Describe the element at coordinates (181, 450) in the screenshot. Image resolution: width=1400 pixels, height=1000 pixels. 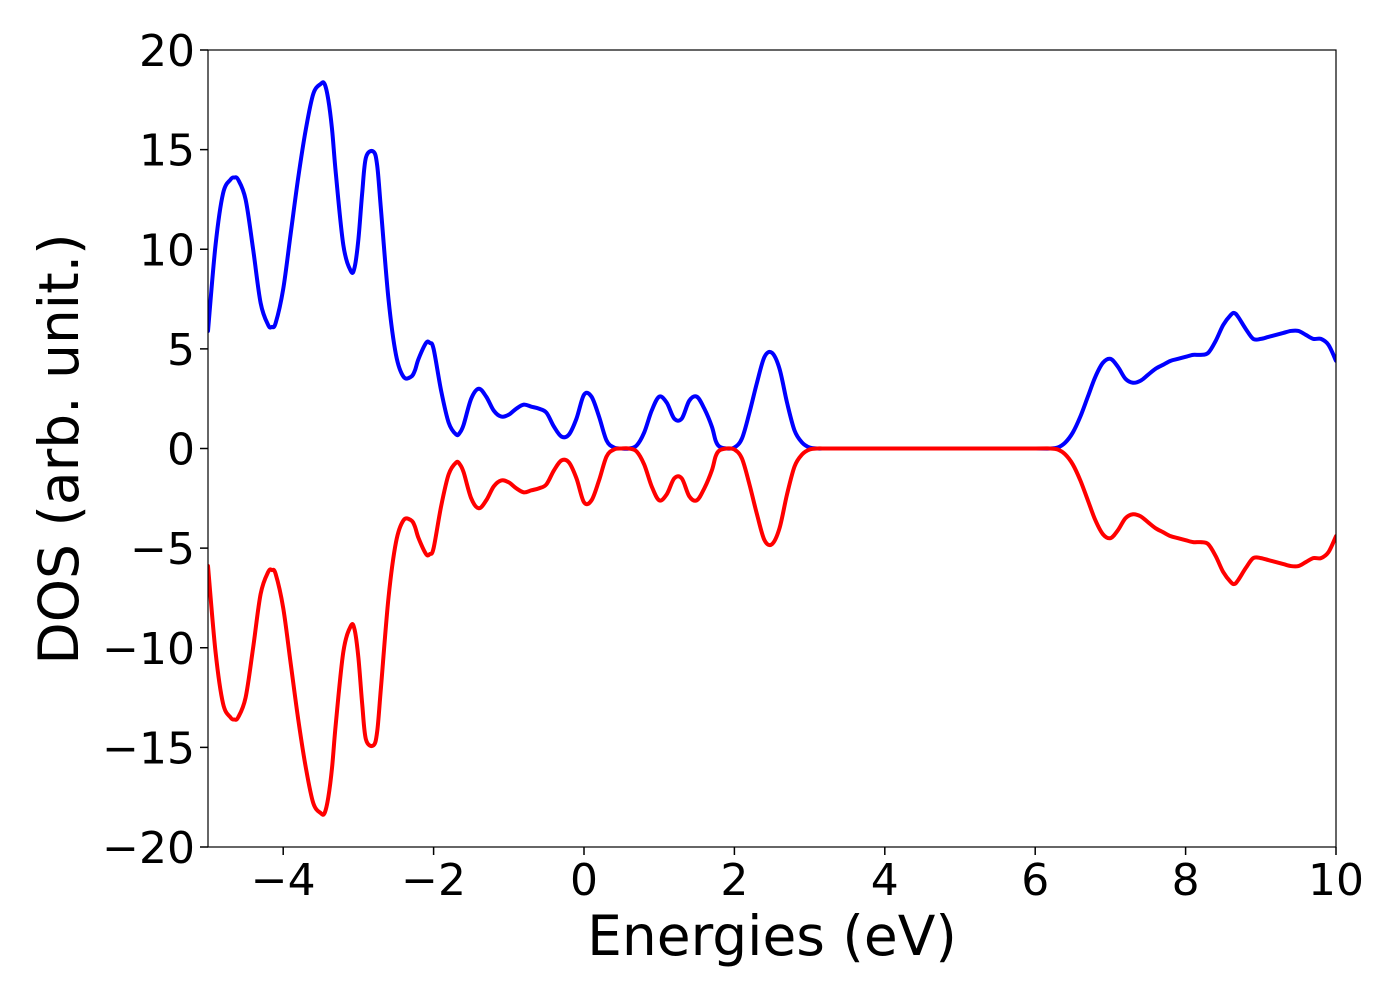
I see `y-tick-label: 0` at that location.